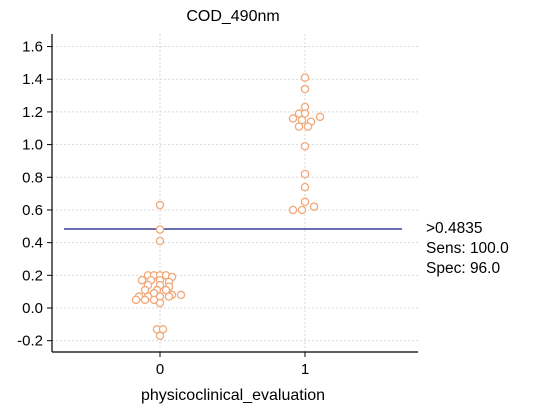 This screenshot has height=408, width=537. I want to click on y-tick-label: 0.2, so click(32, 275).